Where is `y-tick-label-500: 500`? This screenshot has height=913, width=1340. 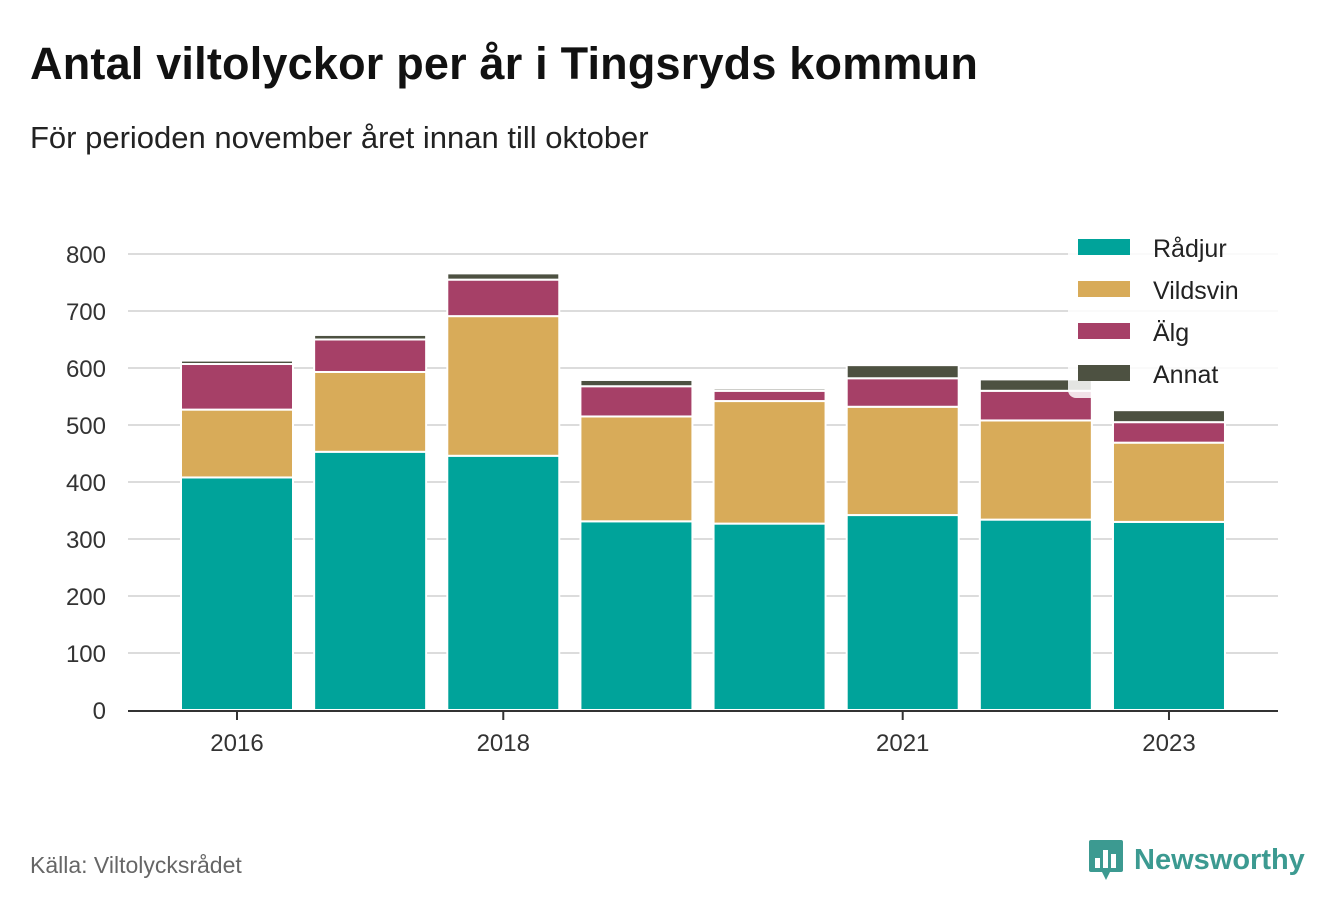
y-tick-label-500: 500 is located at coordinates (86, 426).